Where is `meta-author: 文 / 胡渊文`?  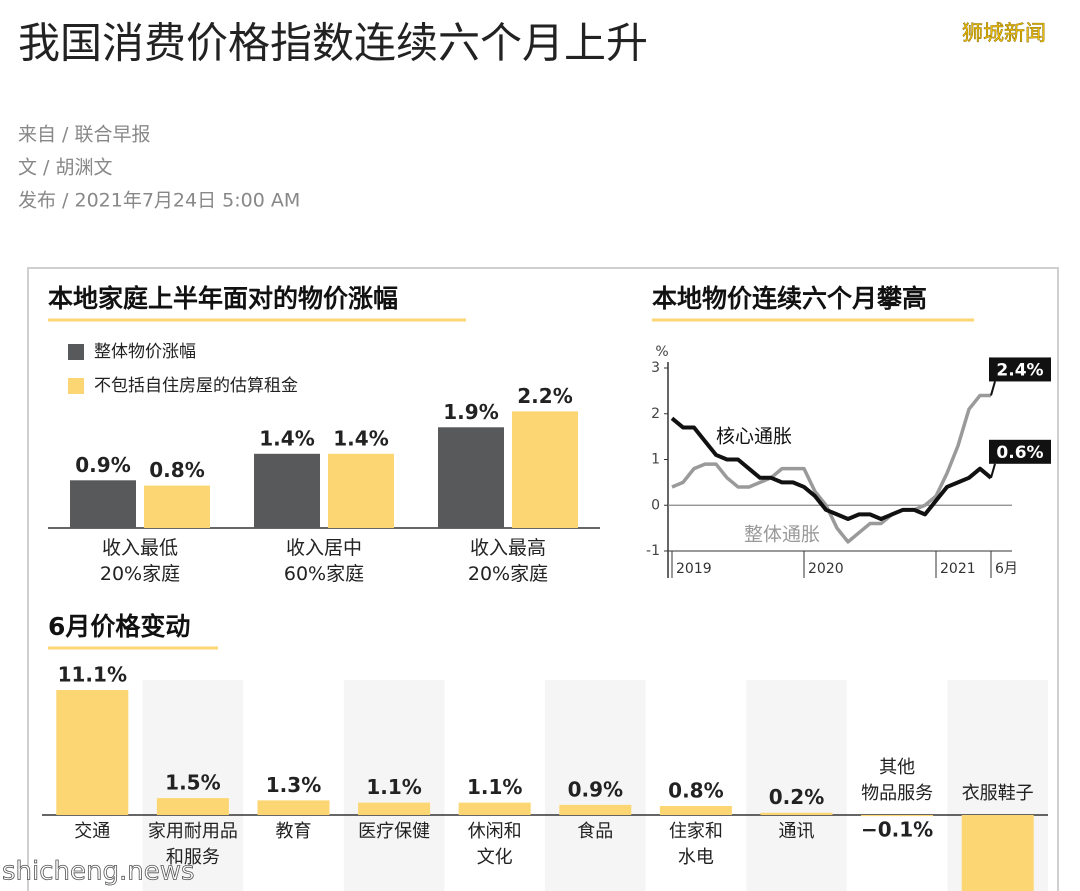 meta-author: 文 / 胡渊文 is located at coordinates (65, 168).